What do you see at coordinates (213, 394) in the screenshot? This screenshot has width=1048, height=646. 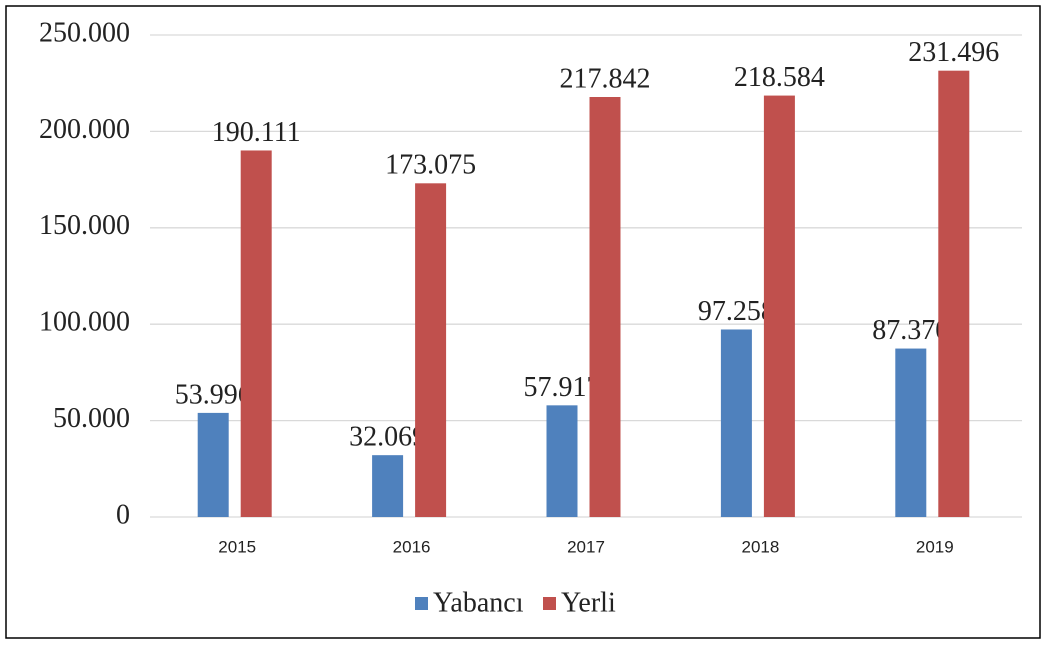 I see `value-label: 53.996` at bounding box center [213, 394].